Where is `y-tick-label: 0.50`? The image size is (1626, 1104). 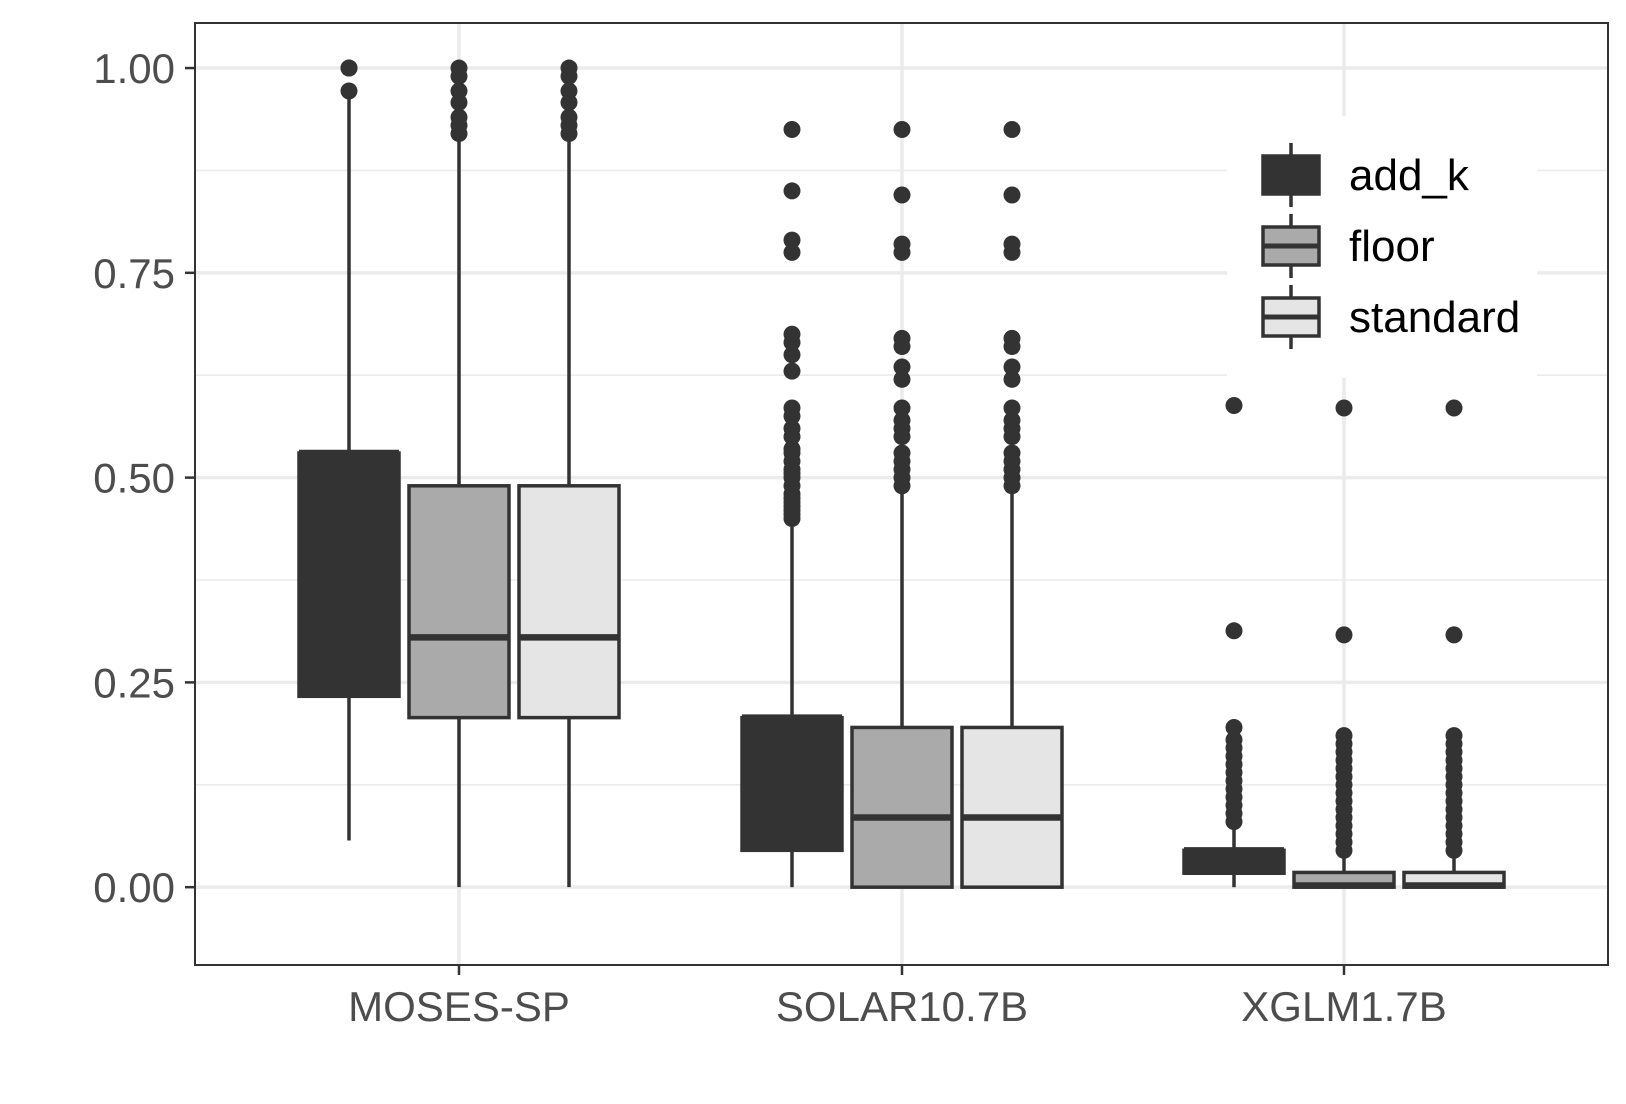 y-tick-label: 0.50 is located at coordinates (134, 478).